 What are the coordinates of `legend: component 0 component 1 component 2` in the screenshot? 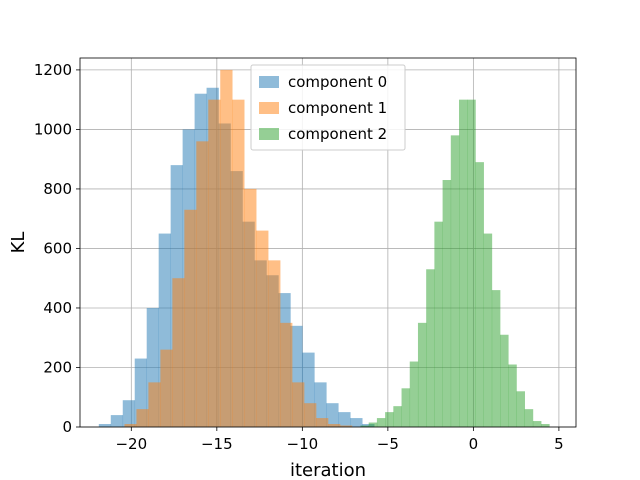 It's located at (328, 107).